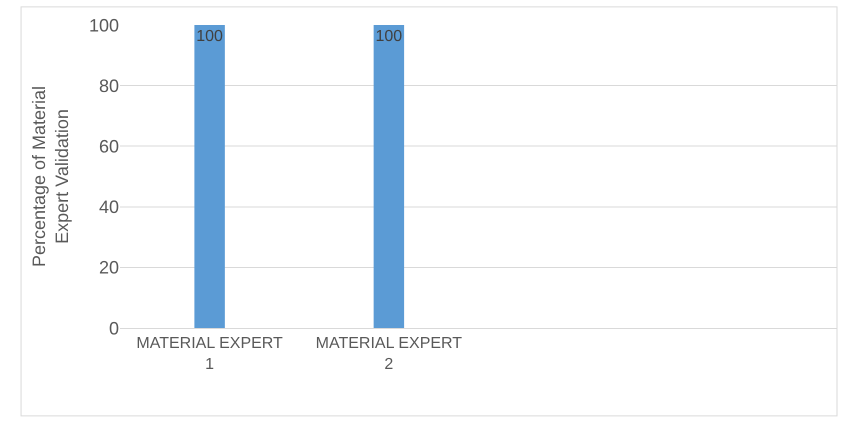  What do you see at coordinates (108, 268) in the screenshot?
I see `y-tick-label: 20` at bounding box center [108, 268].